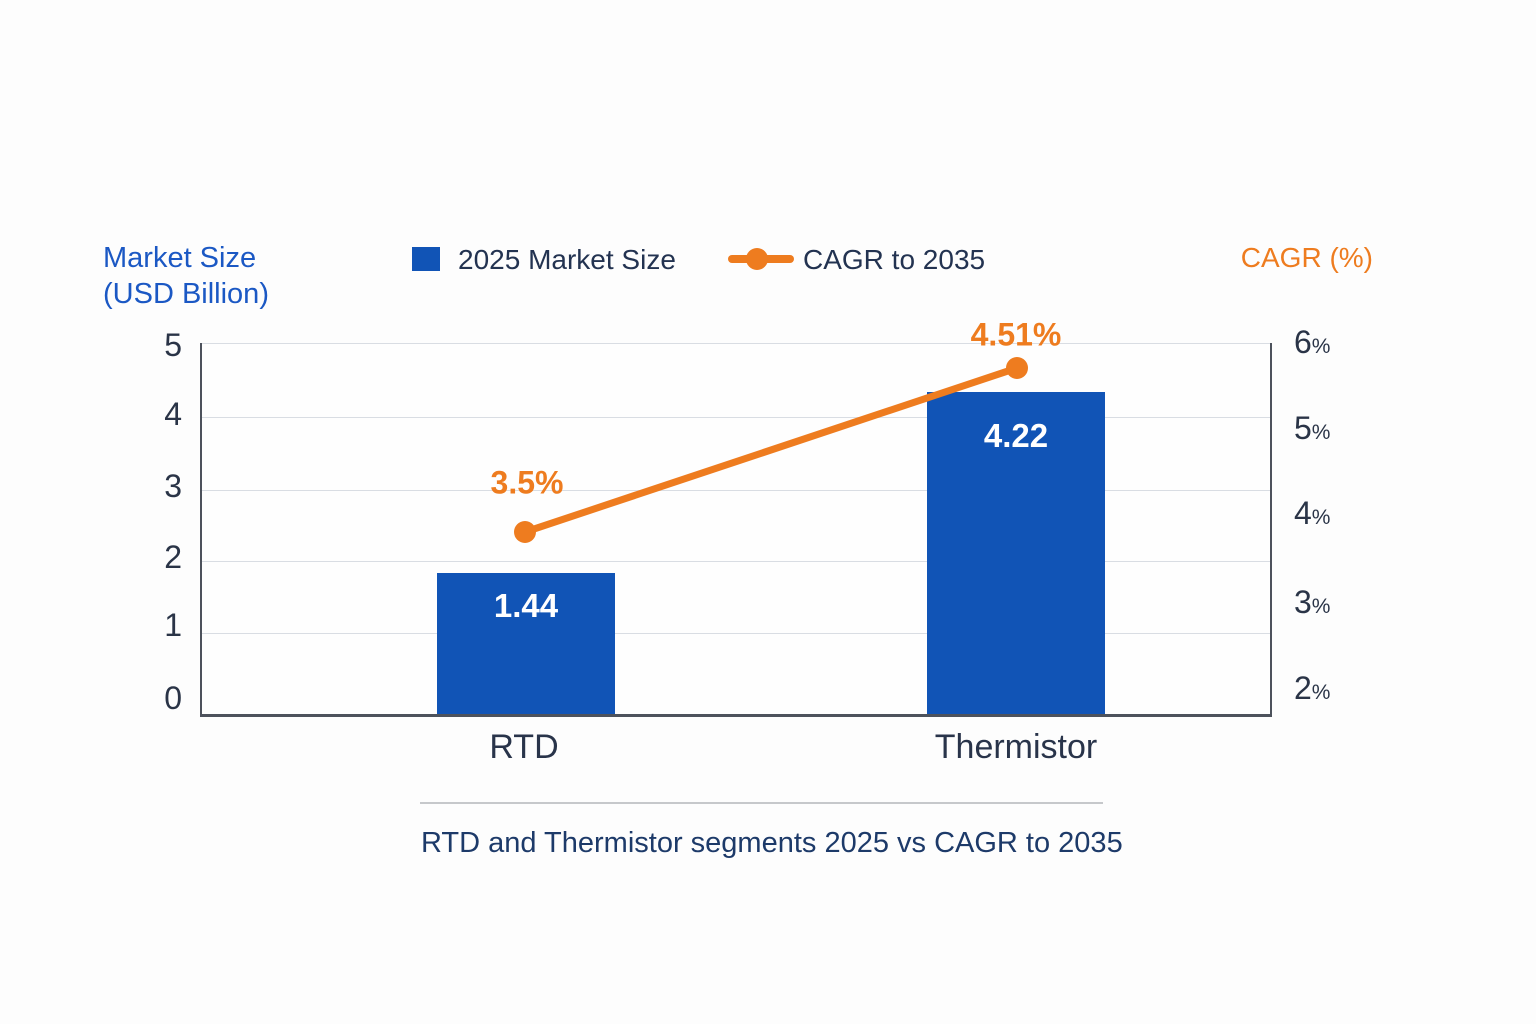 The image size is (1536, 1024). I want to click on left-axis-title-line2: (USD Billion), so click(186, 294).